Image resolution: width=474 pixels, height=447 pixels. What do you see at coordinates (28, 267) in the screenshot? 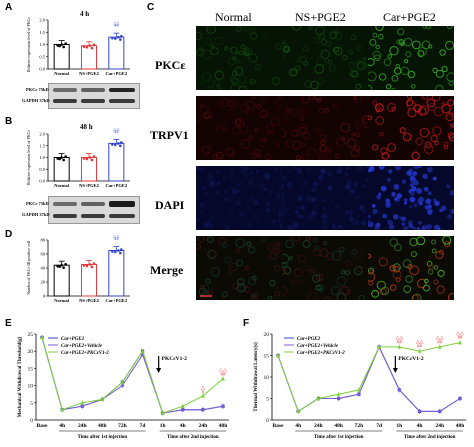
I see `panel-d-ylabel: Number of PKCε-IR positive cell` at bounding box center [28, 267].